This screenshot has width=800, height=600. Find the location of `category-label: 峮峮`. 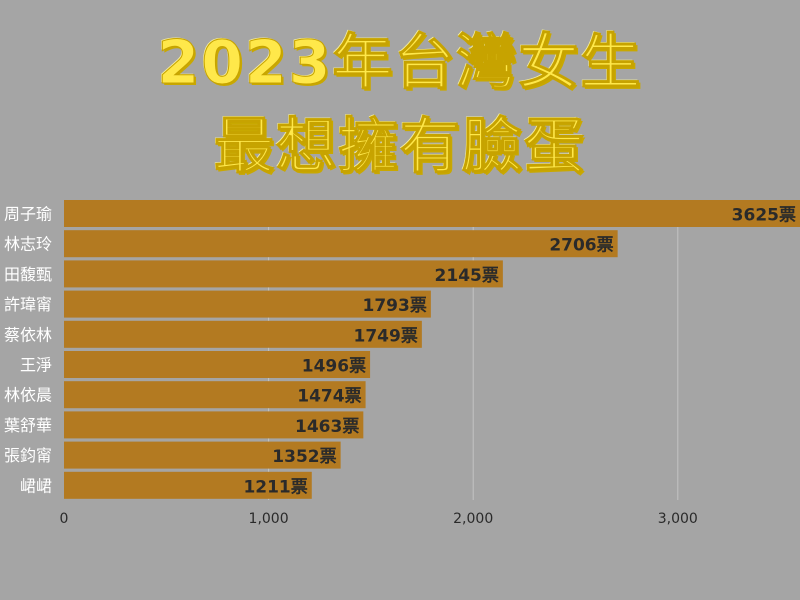

category-label: 峮峮 is located at coordinates (36, 485).